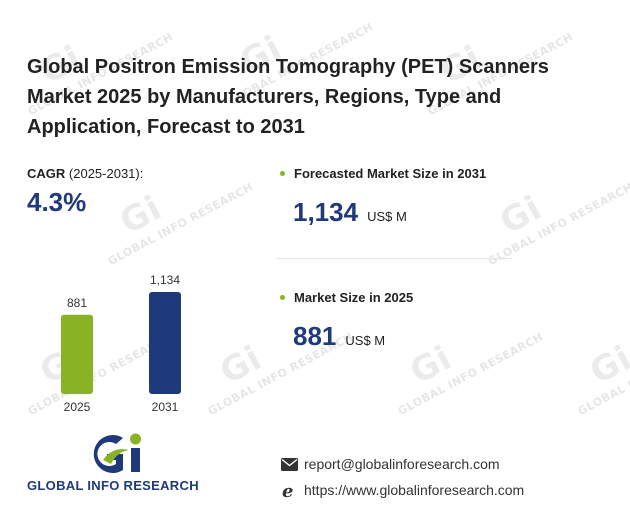 The width and height of the screenshot is (630, 518). I want to click on bar-2031, so click(165, 343).